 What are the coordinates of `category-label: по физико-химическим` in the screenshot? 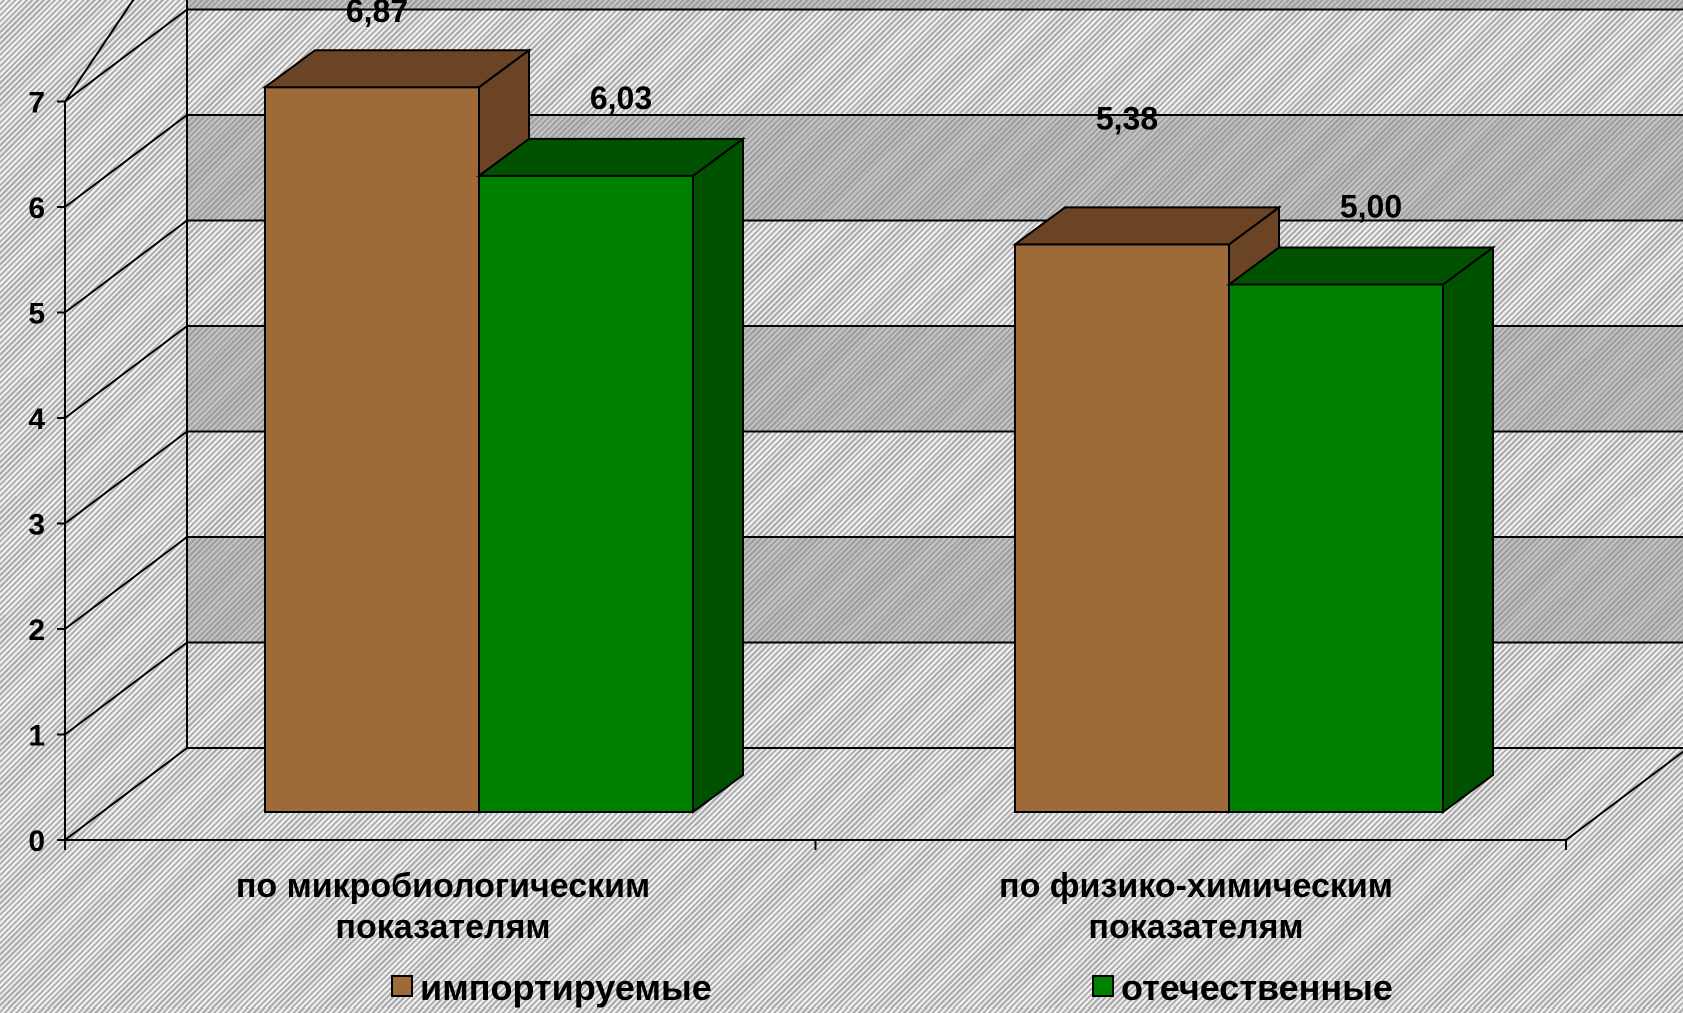 It's located at (1196, 886).